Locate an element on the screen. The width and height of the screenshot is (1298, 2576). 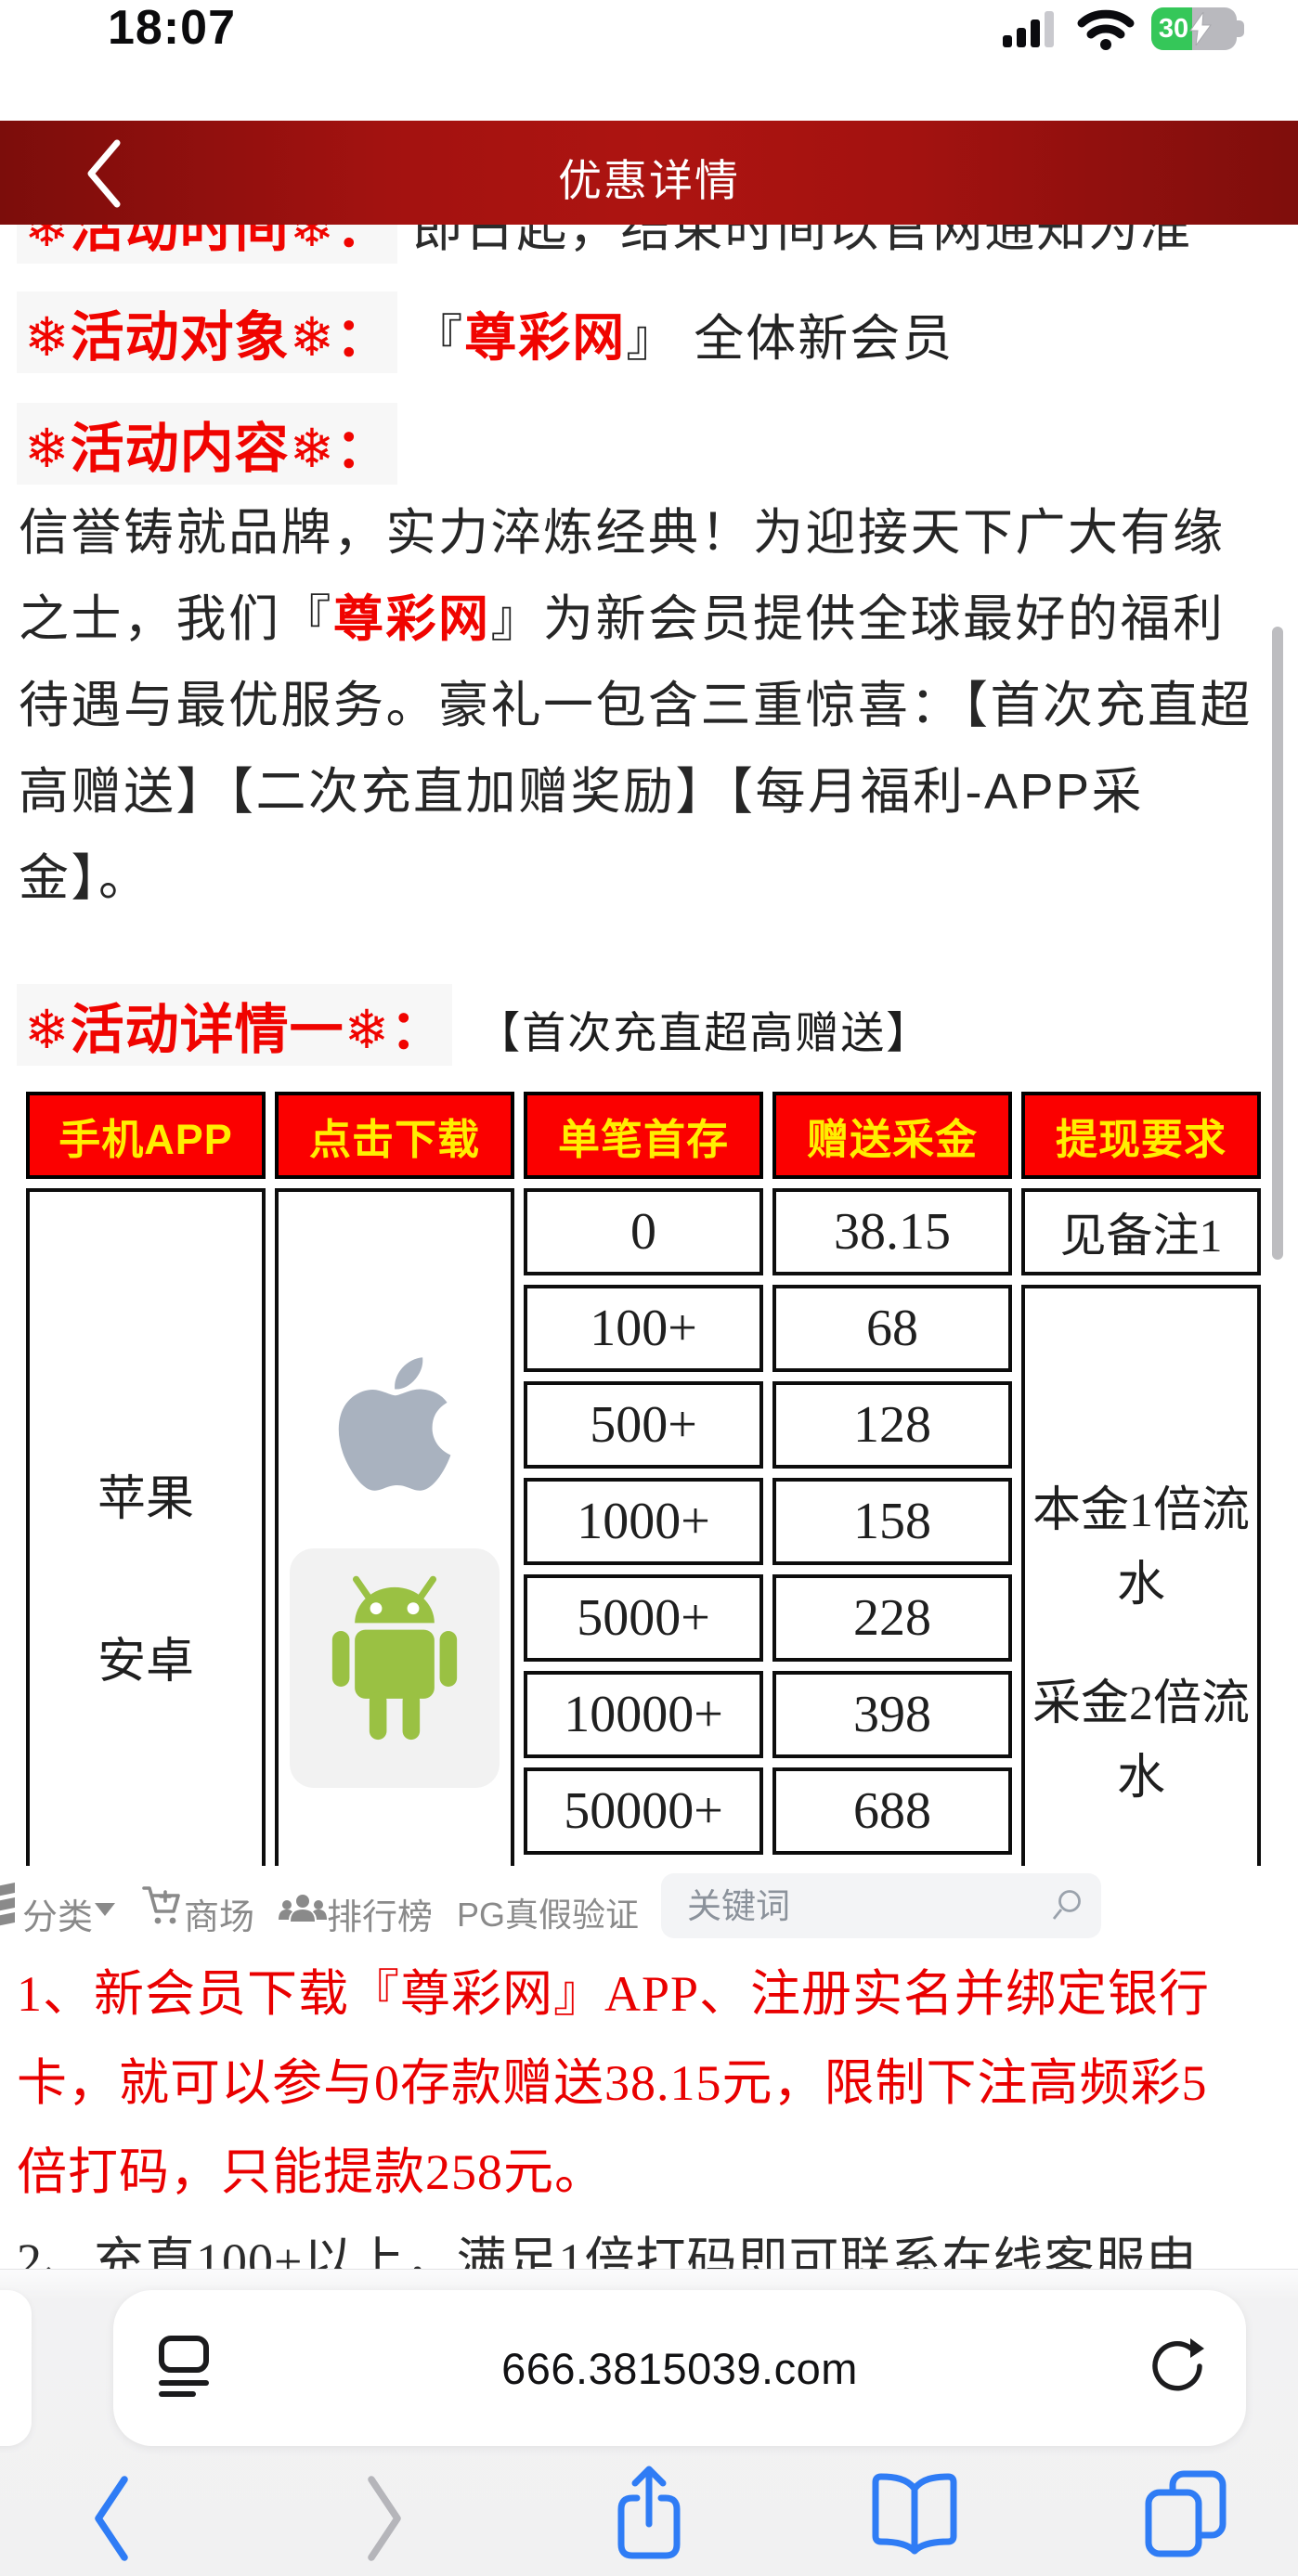
bonus-value: 158 is located at coordinates (892, 1521).